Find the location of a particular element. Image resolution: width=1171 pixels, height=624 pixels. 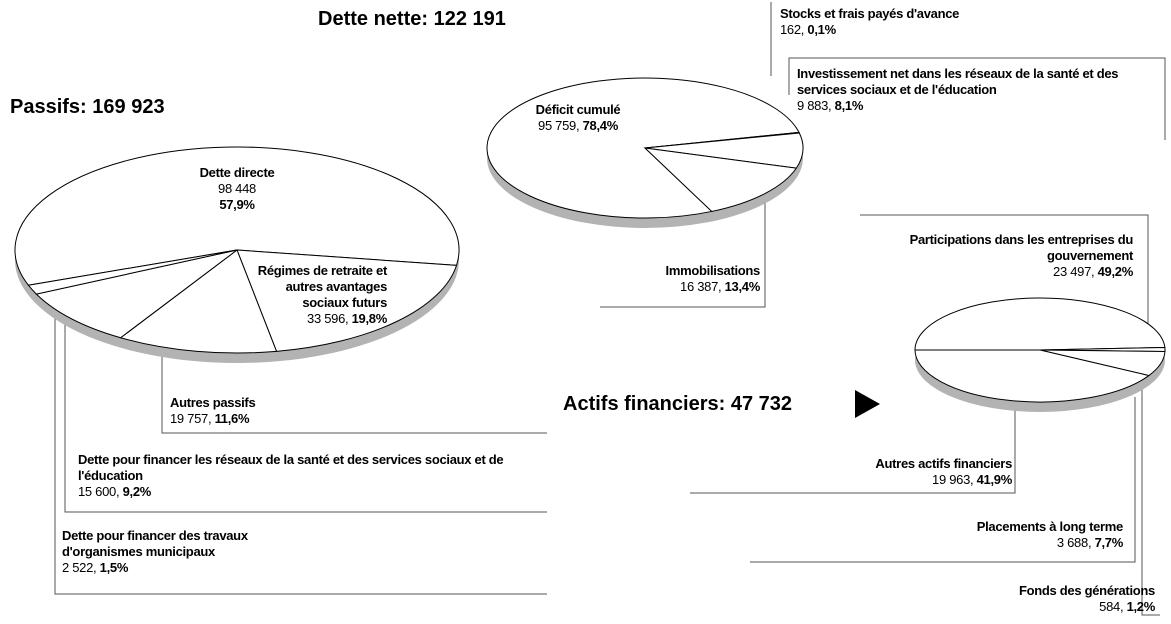

percent-label: 19,8% is located at coordinates (369, 318).